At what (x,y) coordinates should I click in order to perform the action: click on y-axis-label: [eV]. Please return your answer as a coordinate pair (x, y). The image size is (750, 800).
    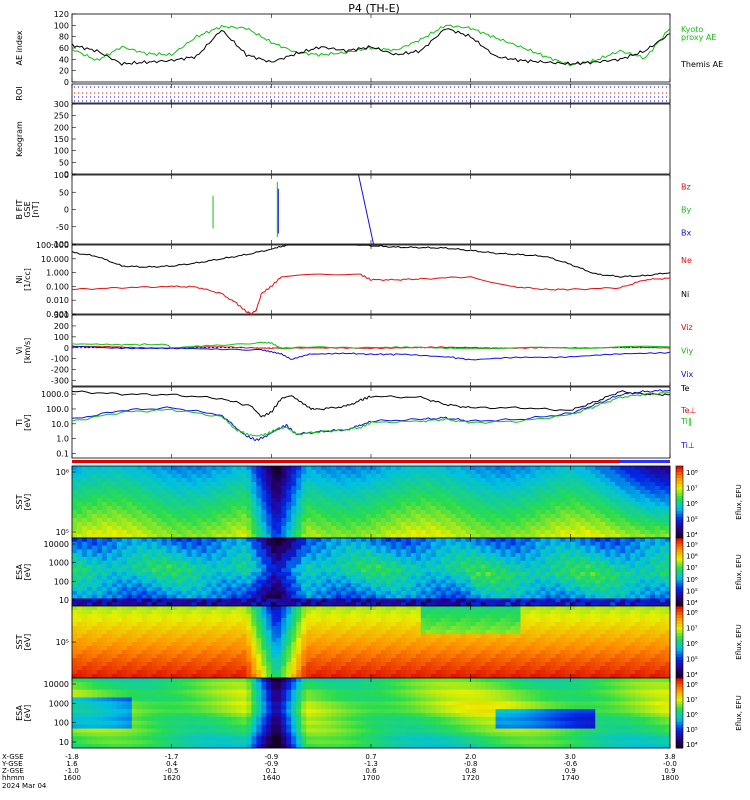
    Looking at the image, I should click on (27, 502).